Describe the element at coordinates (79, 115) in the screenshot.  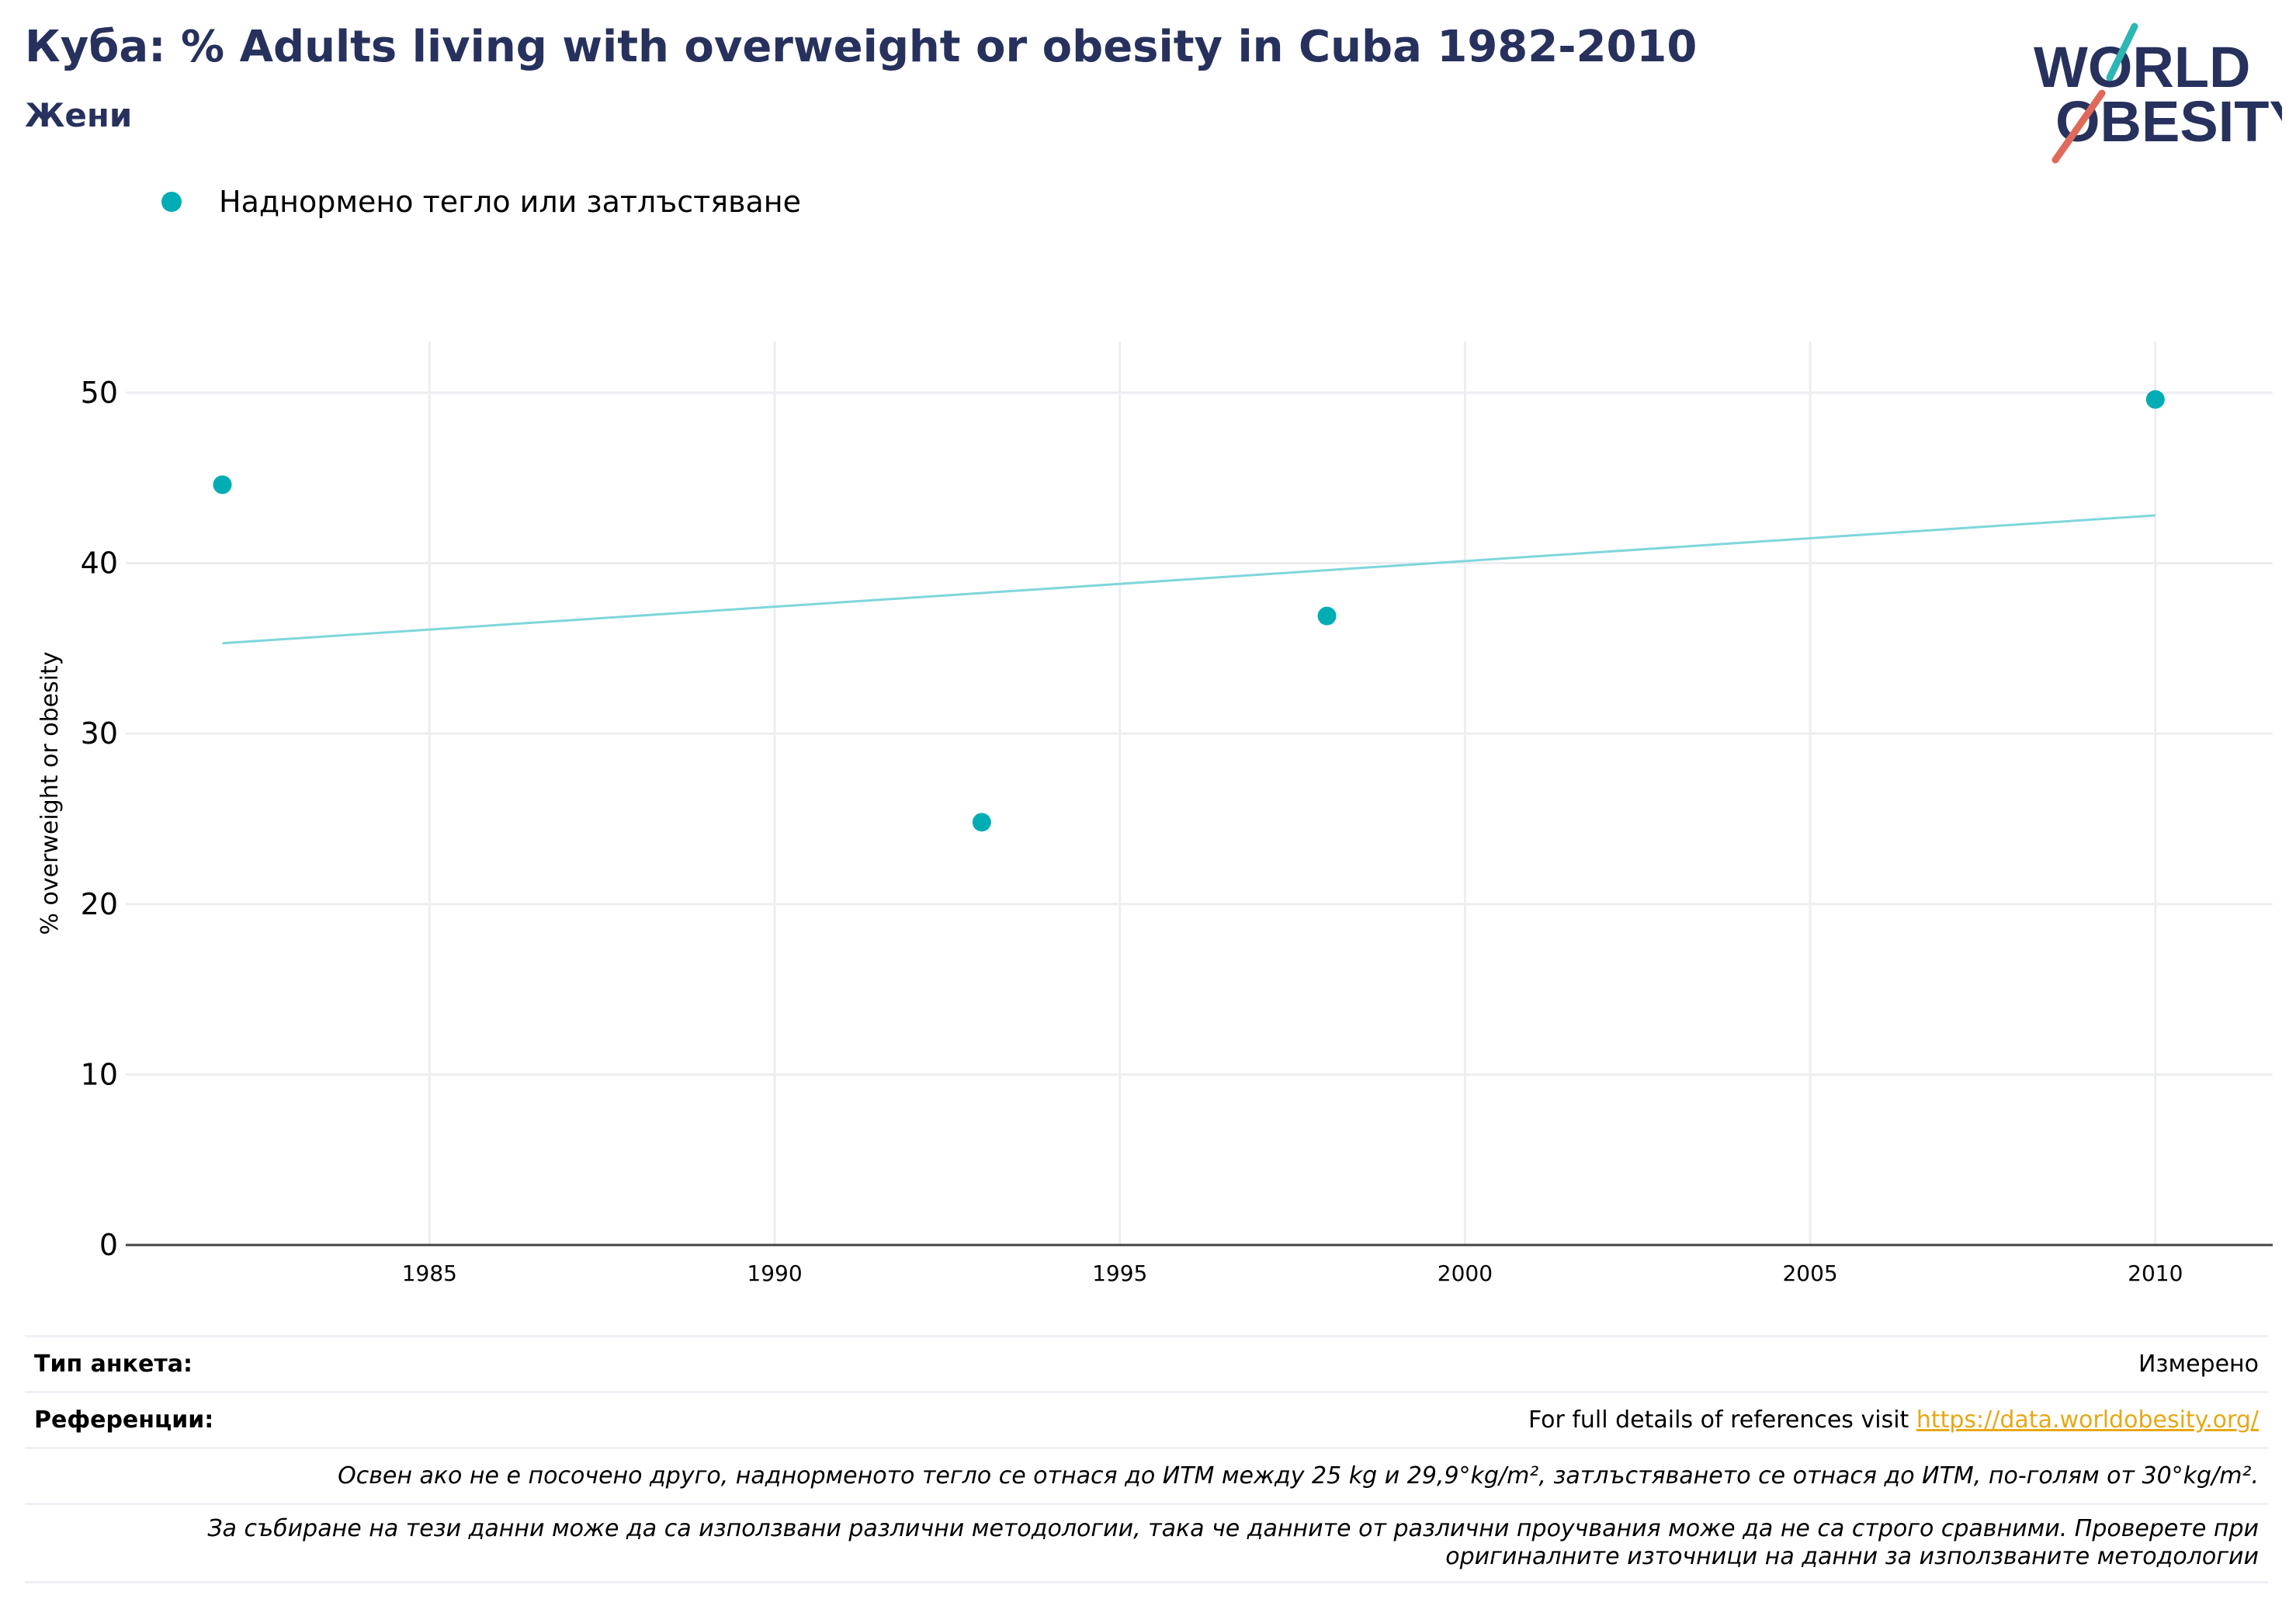
I see `chart-subtitle: Жени` at that location.